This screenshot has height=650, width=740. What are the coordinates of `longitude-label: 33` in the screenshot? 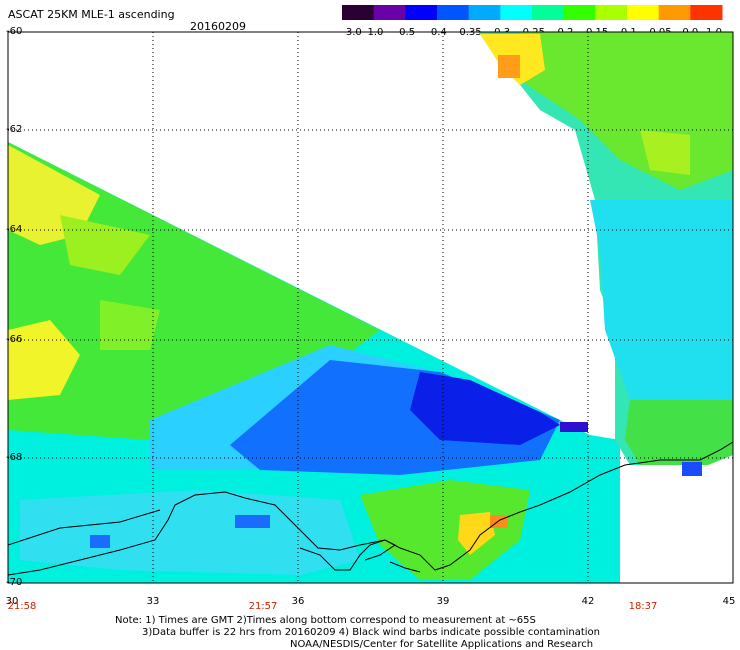 It's located at (153, 601).